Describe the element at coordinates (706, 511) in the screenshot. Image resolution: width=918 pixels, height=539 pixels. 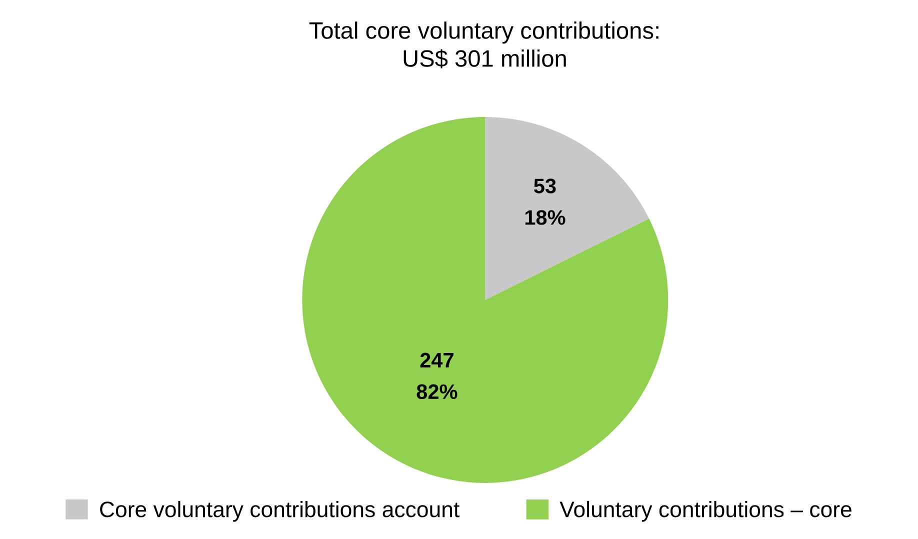
I see `legend-label: Voluntary contributions – core` at that location.